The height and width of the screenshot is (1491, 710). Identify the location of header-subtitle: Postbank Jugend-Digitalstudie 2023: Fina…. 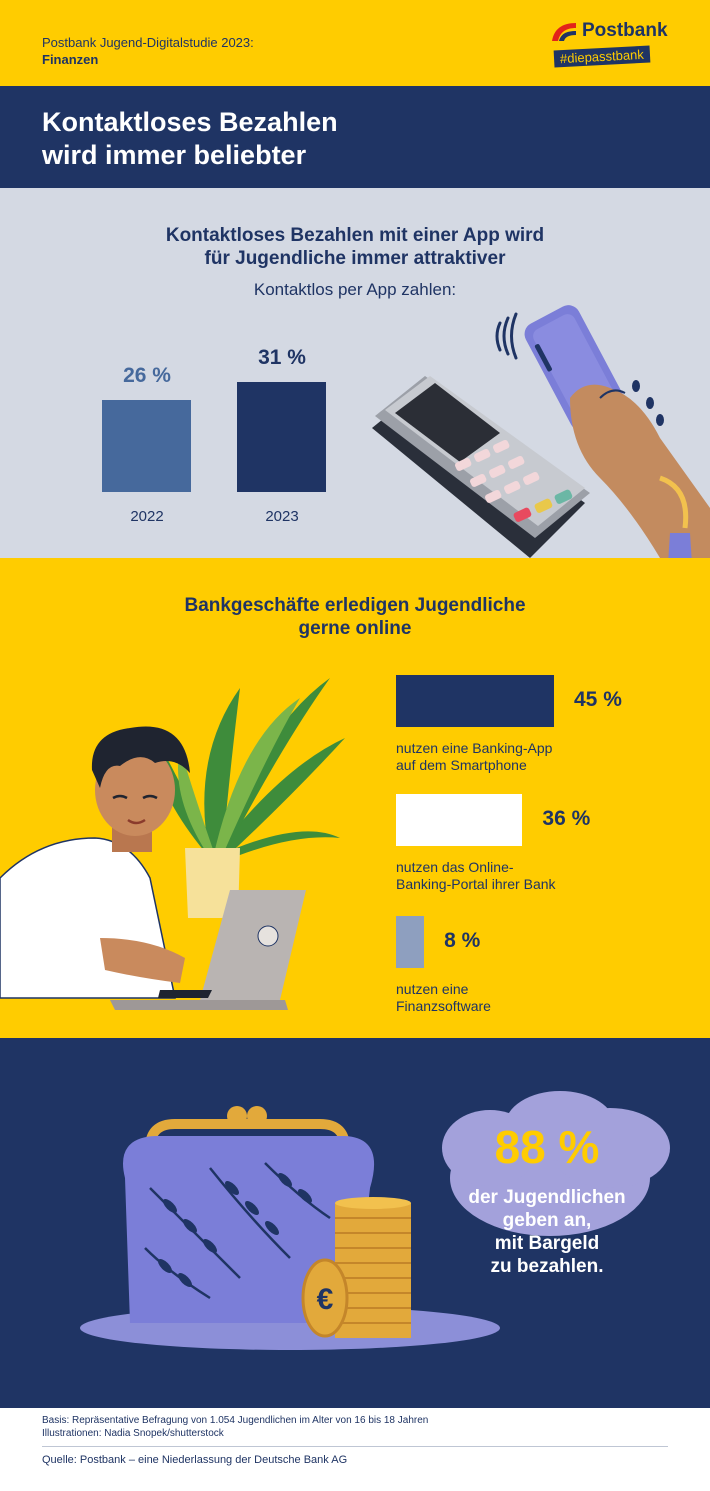
(148, 51).